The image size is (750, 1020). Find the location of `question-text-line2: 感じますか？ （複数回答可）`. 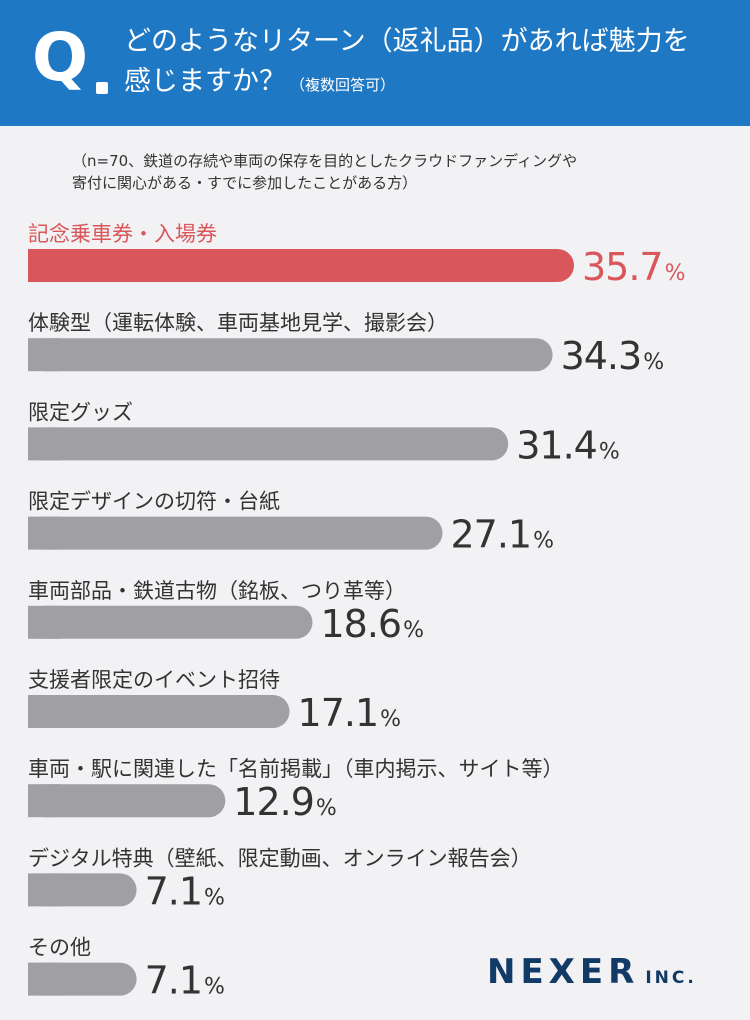

question-text-line2: 感じますか？ （複数回答可） is located at coordinates (259, 83).